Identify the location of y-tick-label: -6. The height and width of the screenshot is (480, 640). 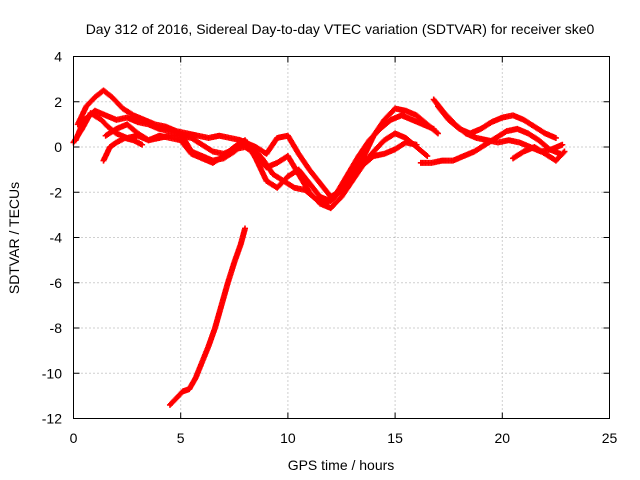
(56, 283).